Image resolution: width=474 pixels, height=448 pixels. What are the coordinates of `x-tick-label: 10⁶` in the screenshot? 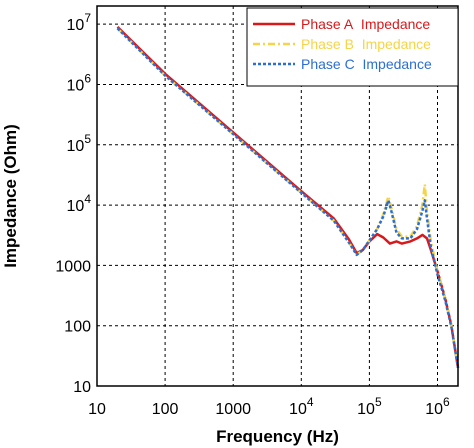 It's located at (437, 406).